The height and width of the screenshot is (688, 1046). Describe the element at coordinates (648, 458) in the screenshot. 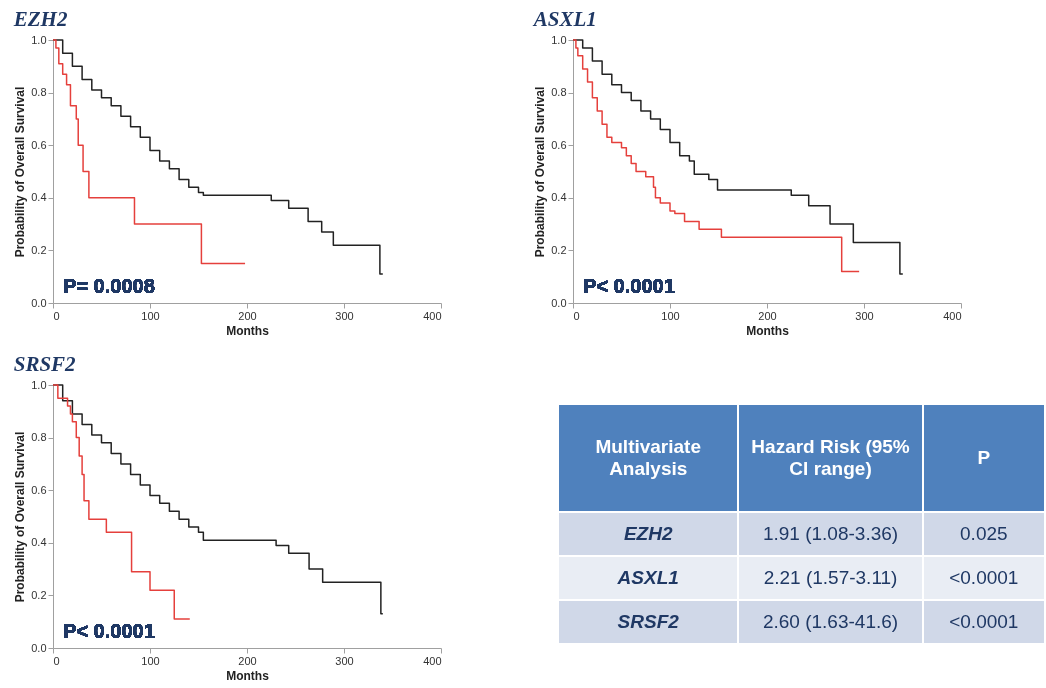

I see `category-label: Multivariate Analysis` at that location.